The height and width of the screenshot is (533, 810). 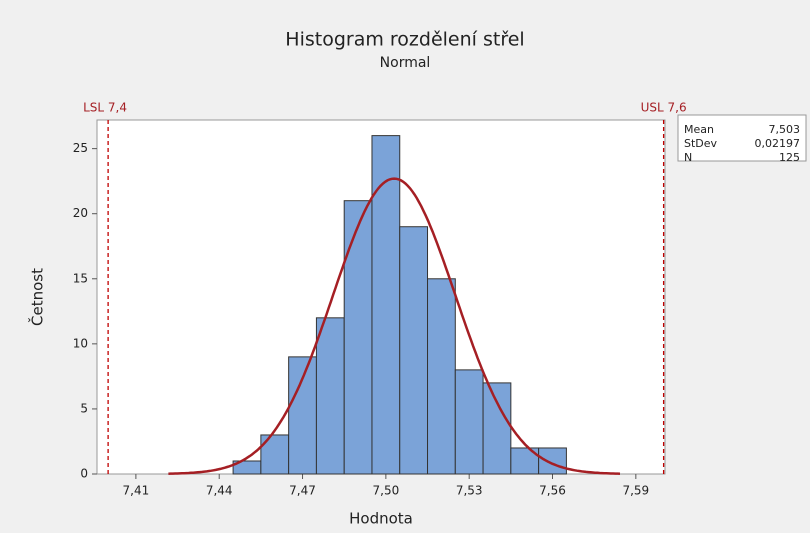 What do you see at coordinates (405, 63) in the screenshot?
I see `chart-subtitle: Normal` at bounding box center [405, 63].